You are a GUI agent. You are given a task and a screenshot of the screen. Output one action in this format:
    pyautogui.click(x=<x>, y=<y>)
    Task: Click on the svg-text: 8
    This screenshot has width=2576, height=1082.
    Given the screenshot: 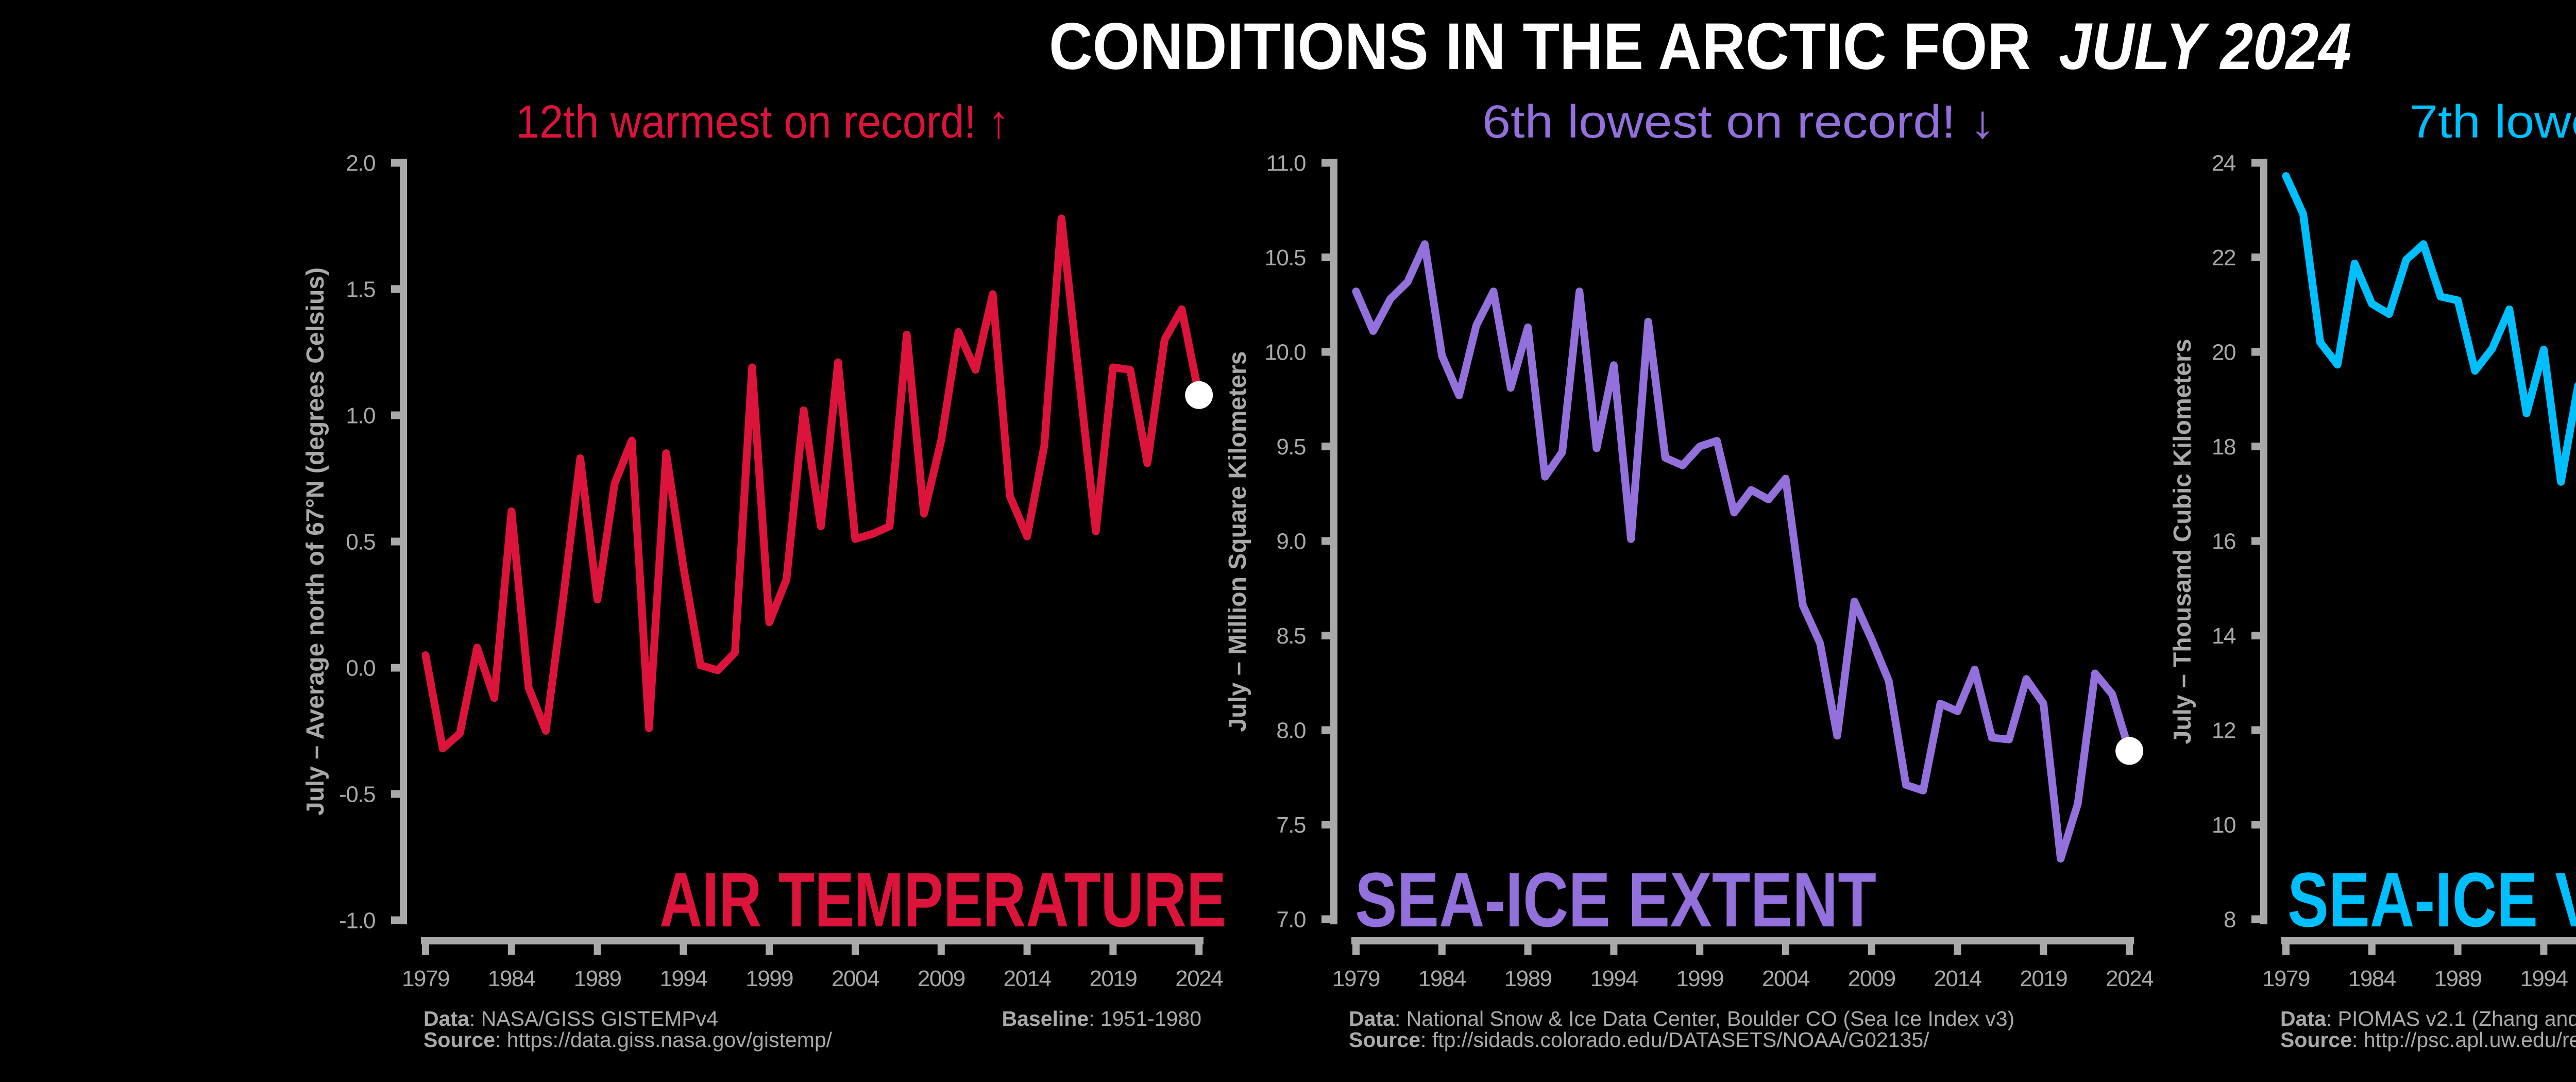 What is the action you would take?
    pyautogui.click(x=2229, y=920)
    